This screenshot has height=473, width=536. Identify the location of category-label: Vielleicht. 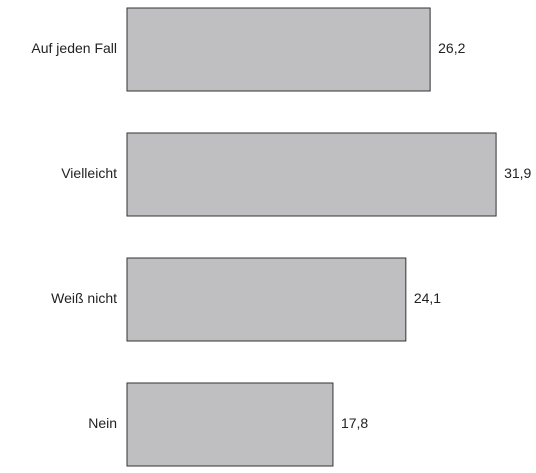
(89, 173).